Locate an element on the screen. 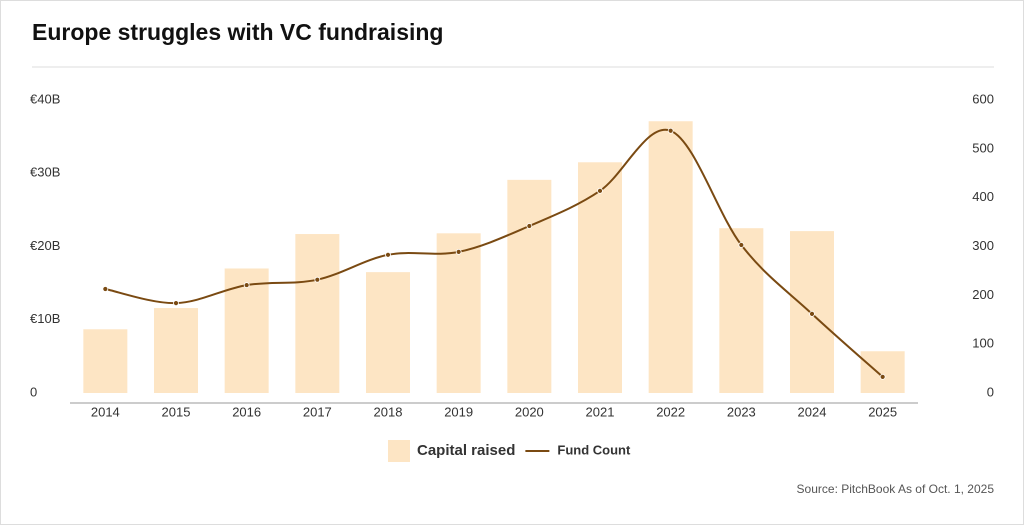 Image resolution: width=1024 pixels, height=525 pixels. y-tick-label: €40B is located at coordinates (45, 98).